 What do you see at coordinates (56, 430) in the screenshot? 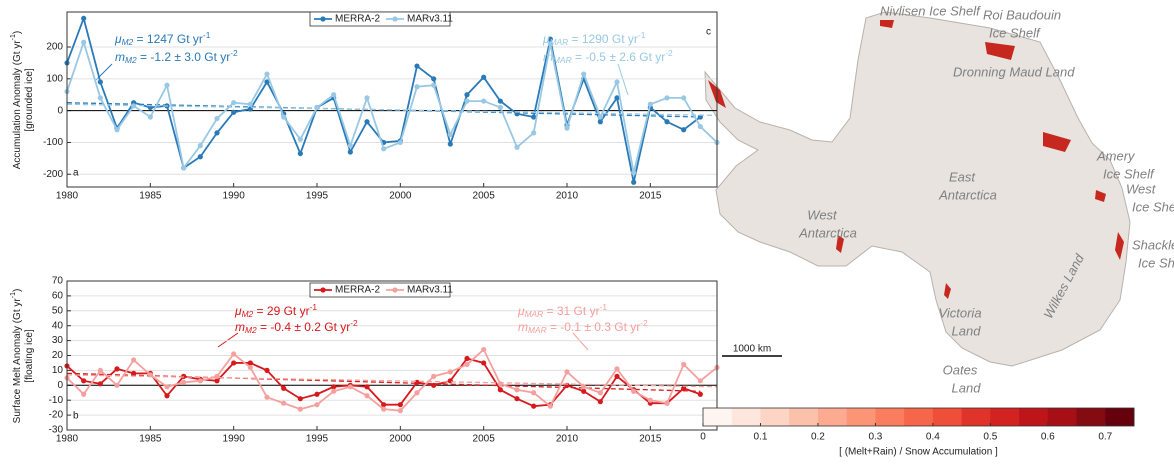
I see `y-tick-label: -30` at bounding box center [56, 430].